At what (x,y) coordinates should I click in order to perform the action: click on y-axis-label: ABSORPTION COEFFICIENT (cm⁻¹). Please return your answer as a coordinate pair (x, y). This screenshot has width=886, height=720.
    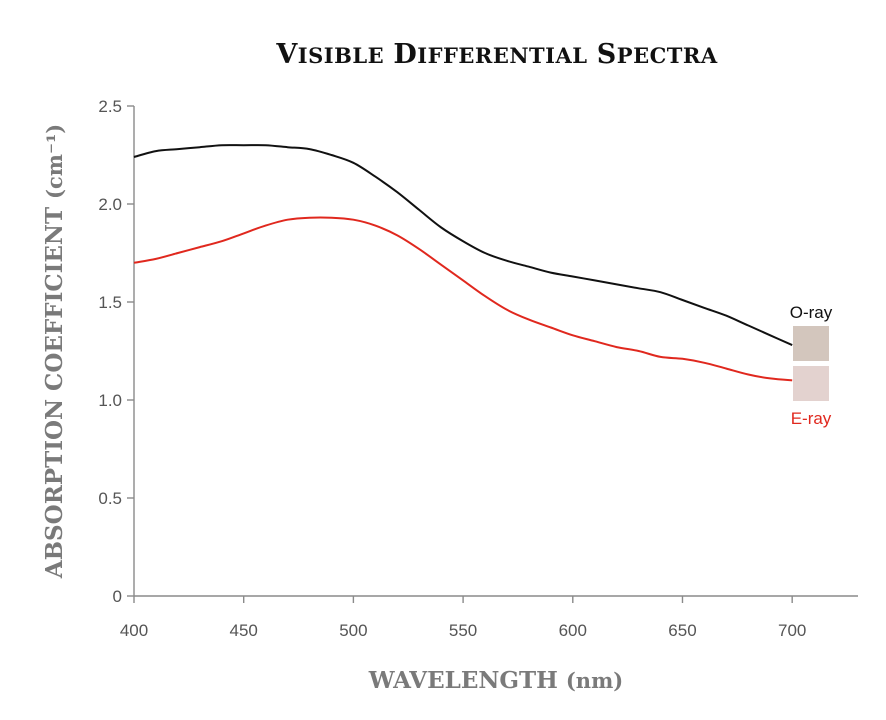
    Looking at the image, I should click on (54, 351).